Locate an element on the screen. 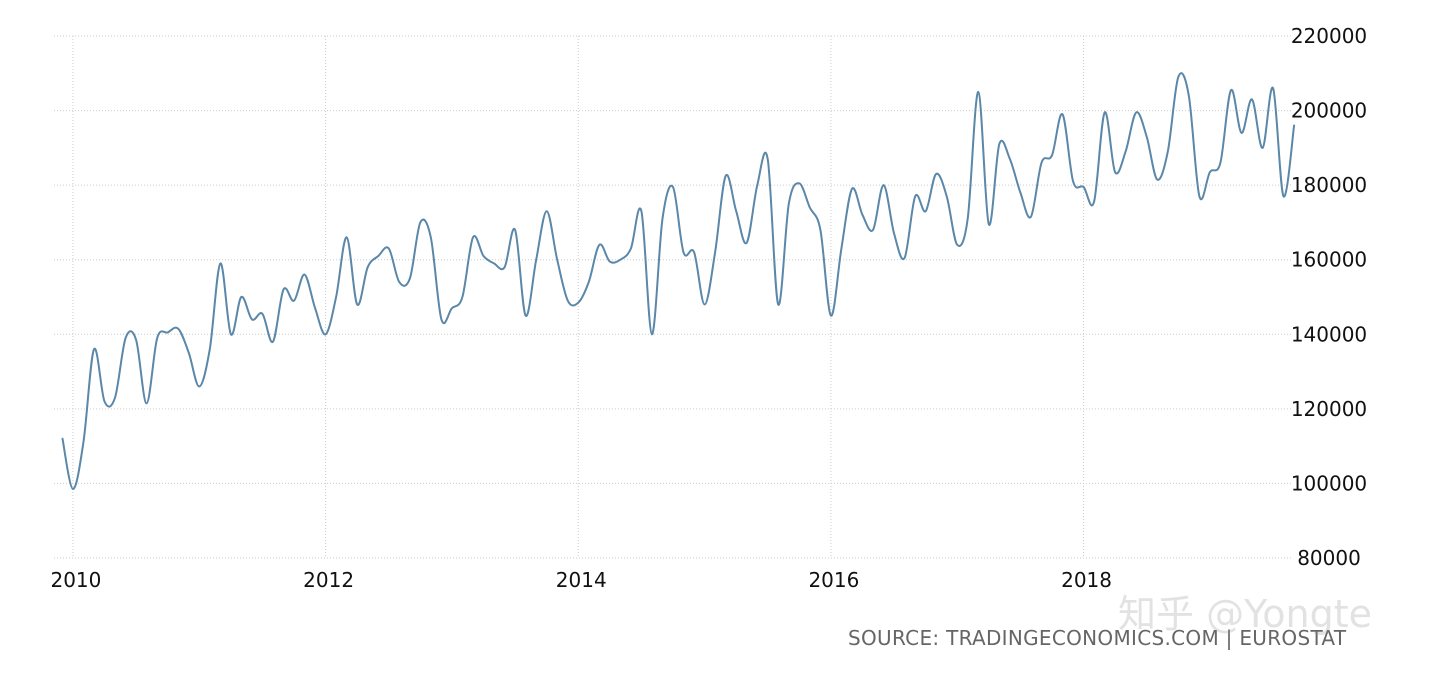 The width and height of the screenshot is (1438, 678). x-tick-label: 2018 is located at coordinates (1086, 580).